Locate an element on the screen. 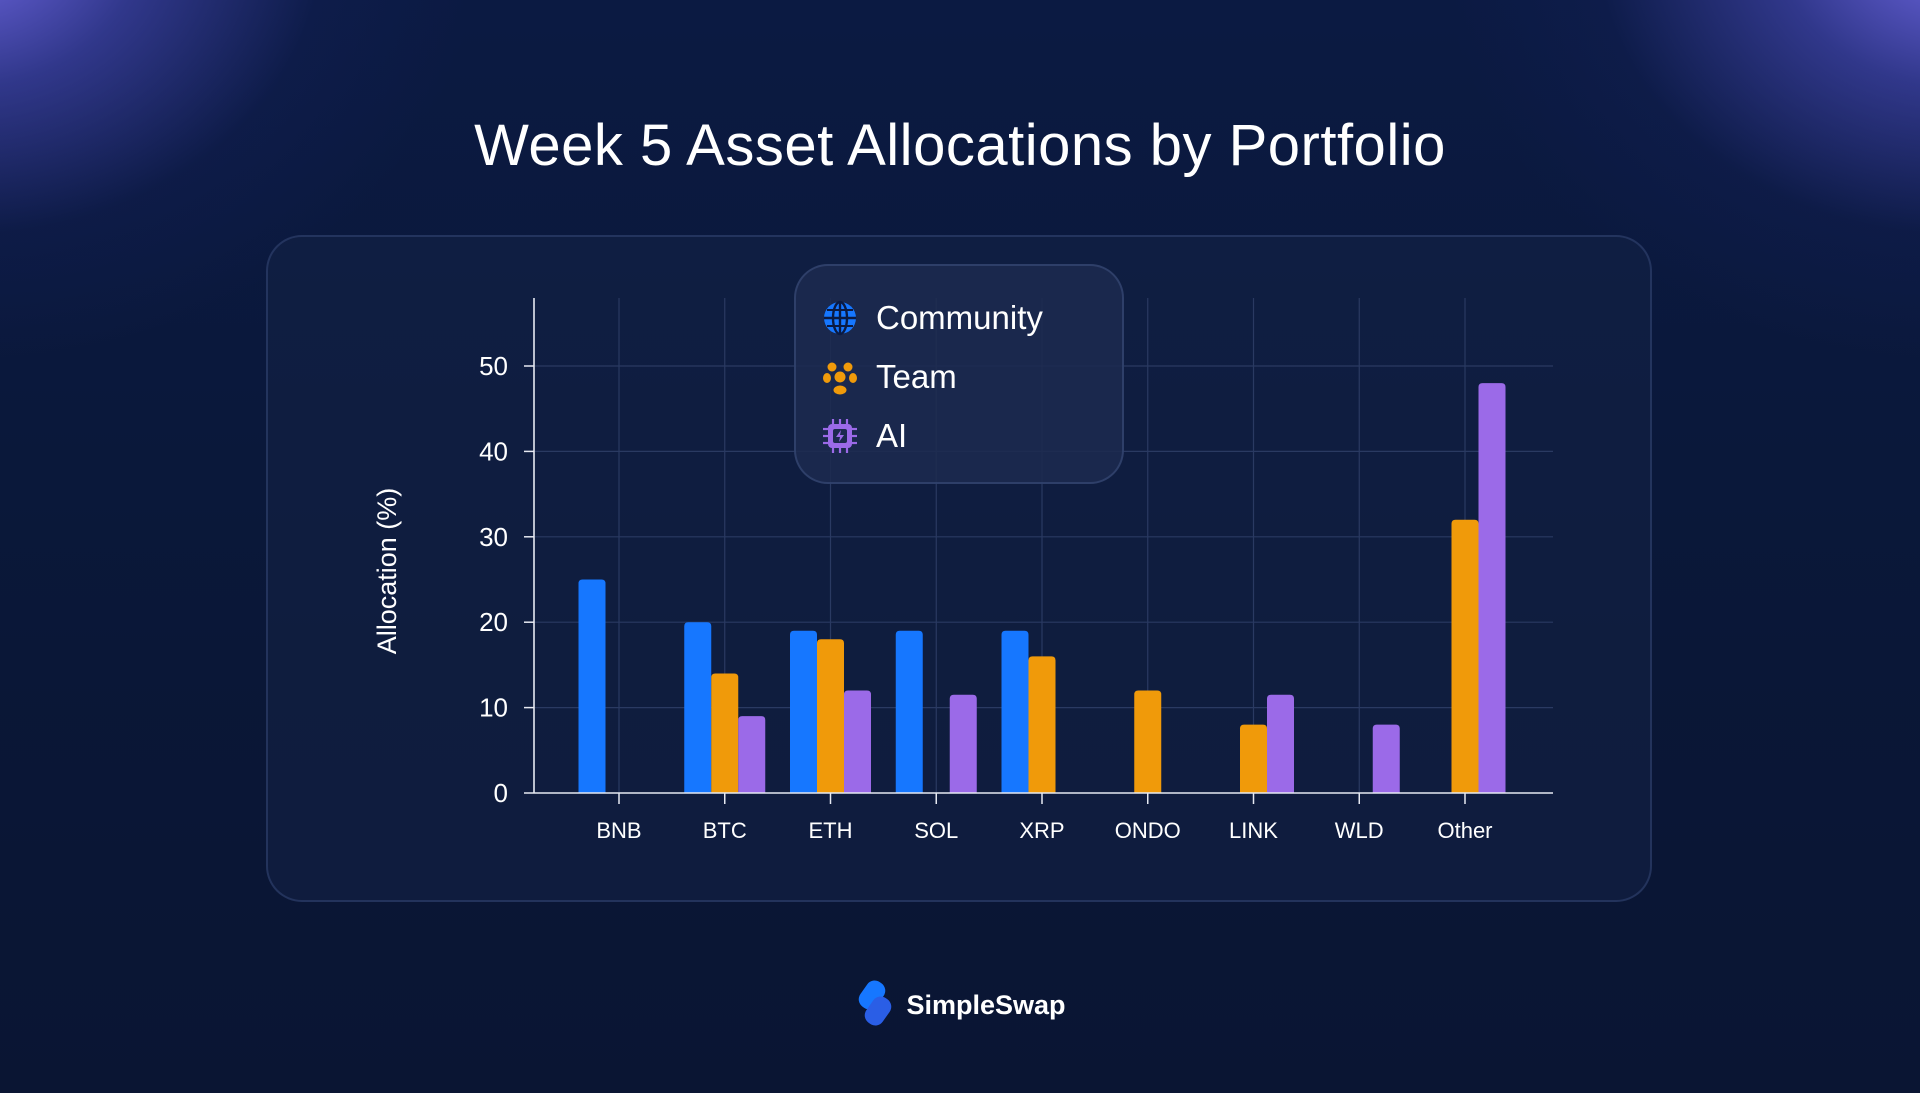 The height and width of the screenshot is (1093, 1920). bar-ai-other is located at coordinates (1492, 588).